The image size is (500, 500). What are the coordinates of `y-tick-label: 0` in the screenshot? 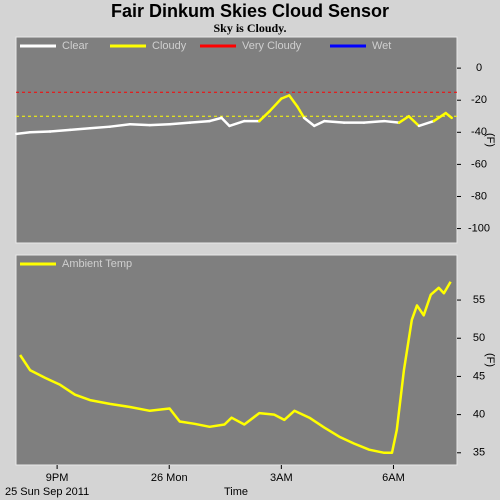 It's located at (479, 68).